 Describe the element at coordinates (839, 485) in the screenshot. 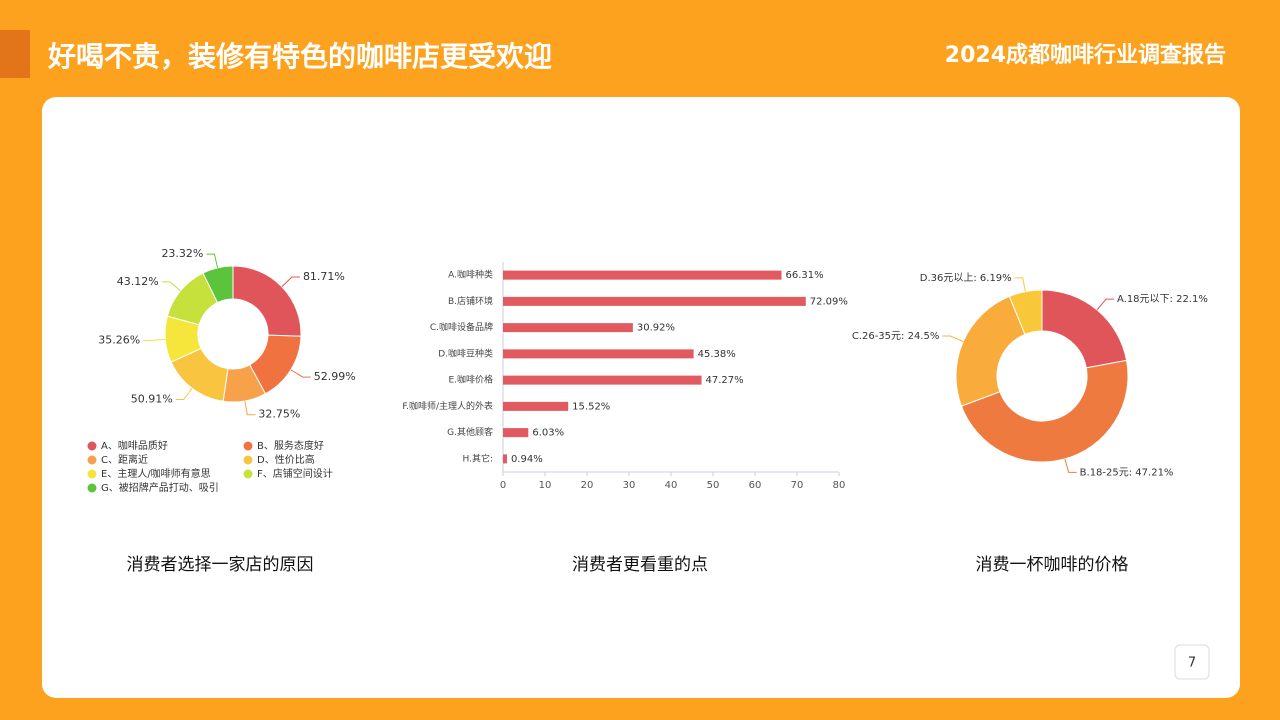

I see `x-tick-label: 80` at that location.